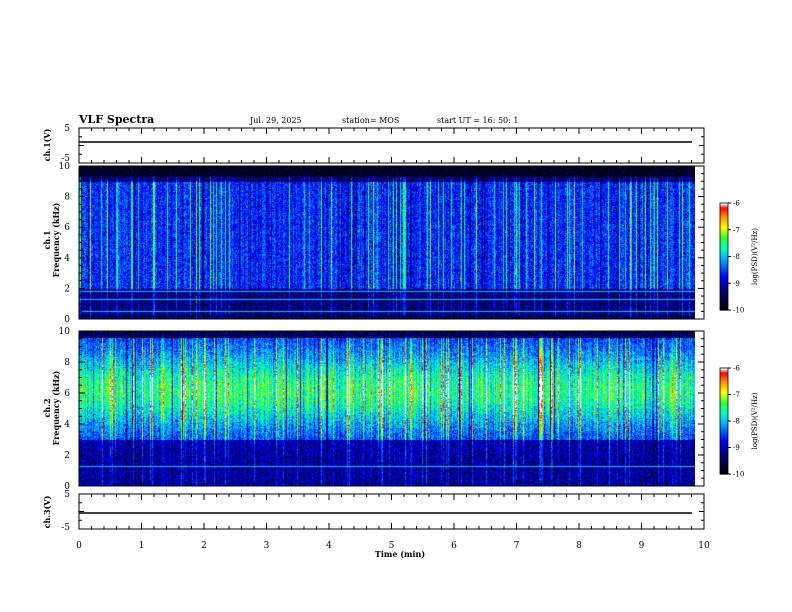  Describe the element at coordinates (579, 546) in the screenshot. I see `time-tick-label: 8` at that location.